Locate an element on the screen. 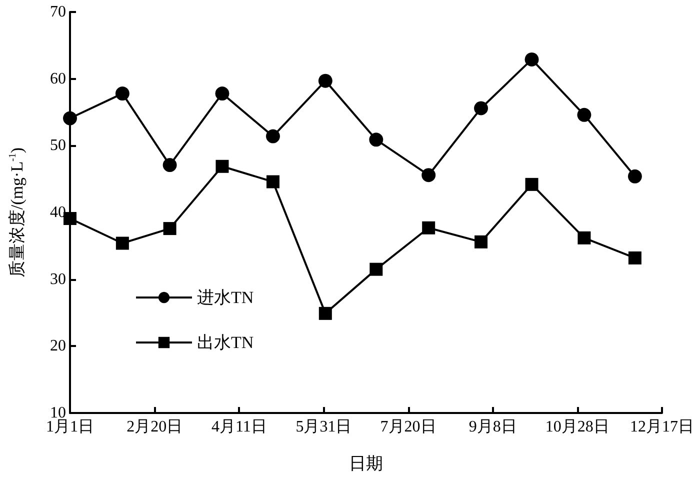 This screenshot has height=481, width=700. x-axis-title: 日期 is located at coordinates (366, 463).